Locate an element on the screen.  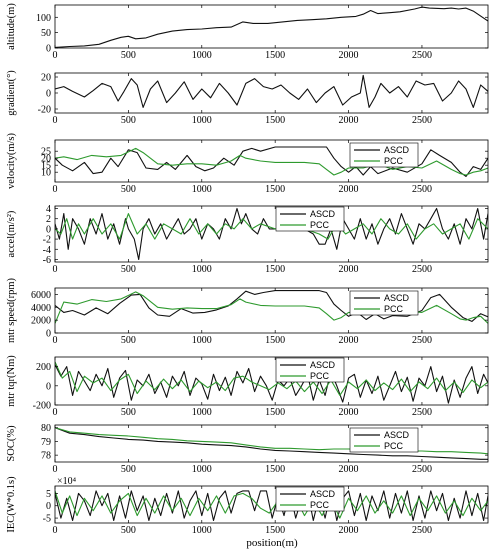
y-tick-label: 4000 is located at coordinates (41, 308).